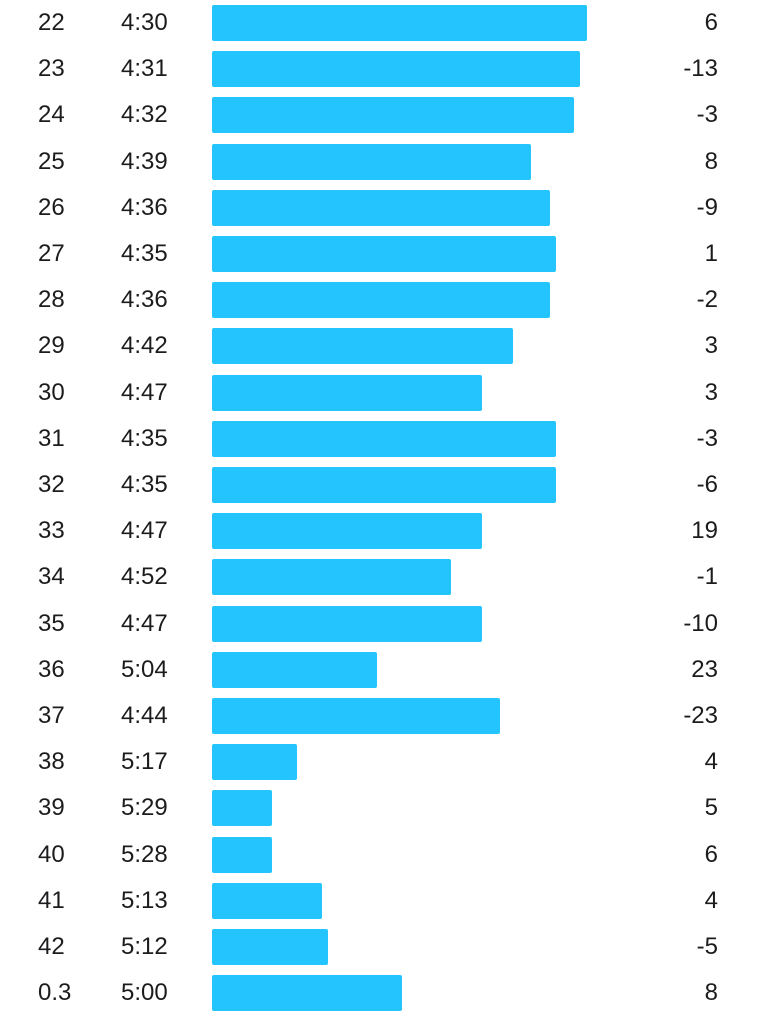 This screenshot has height=1024, width=757. What do you see at coordinates (51, 900) in the screenshot?
I see `split-km: 41` at bounding box center [51, 900].